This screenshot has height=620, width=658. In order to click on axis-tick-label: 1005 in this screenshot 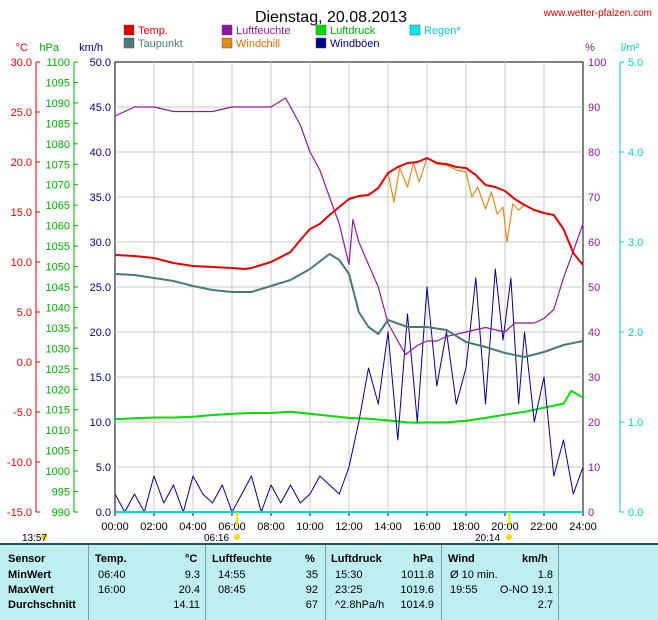, I will do `click(58, 452)`.